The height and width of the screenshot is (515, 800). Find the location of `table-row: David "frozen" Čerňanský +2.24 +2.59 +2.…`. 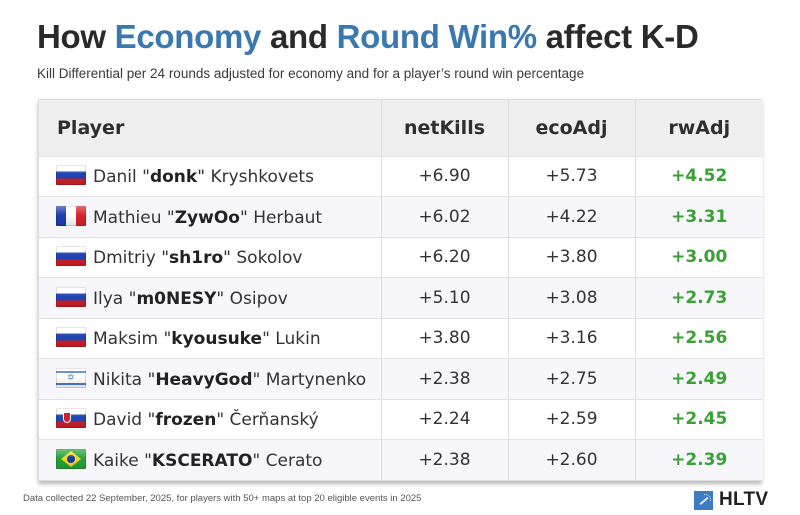

table-row: David "frozen" Čerňanský +2.24 +2.59 +2.… is located at coordinates (401, 419).